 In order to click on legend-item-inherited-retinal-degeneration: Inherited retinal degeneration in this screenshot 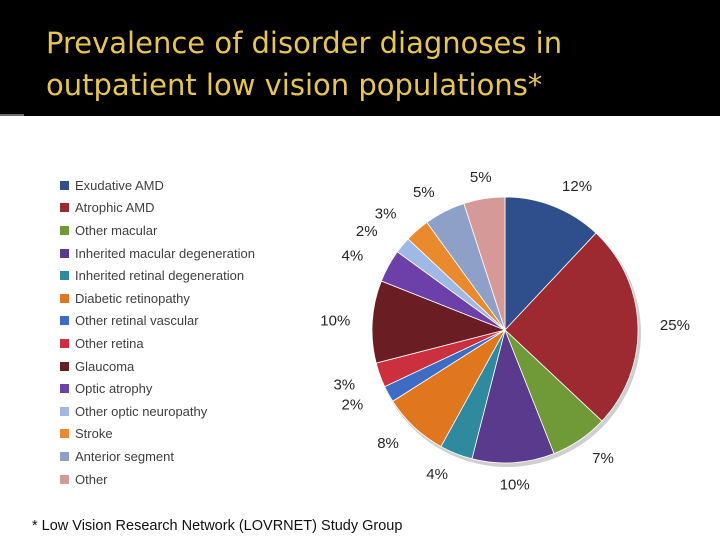, I will do `click(190, 275)`.